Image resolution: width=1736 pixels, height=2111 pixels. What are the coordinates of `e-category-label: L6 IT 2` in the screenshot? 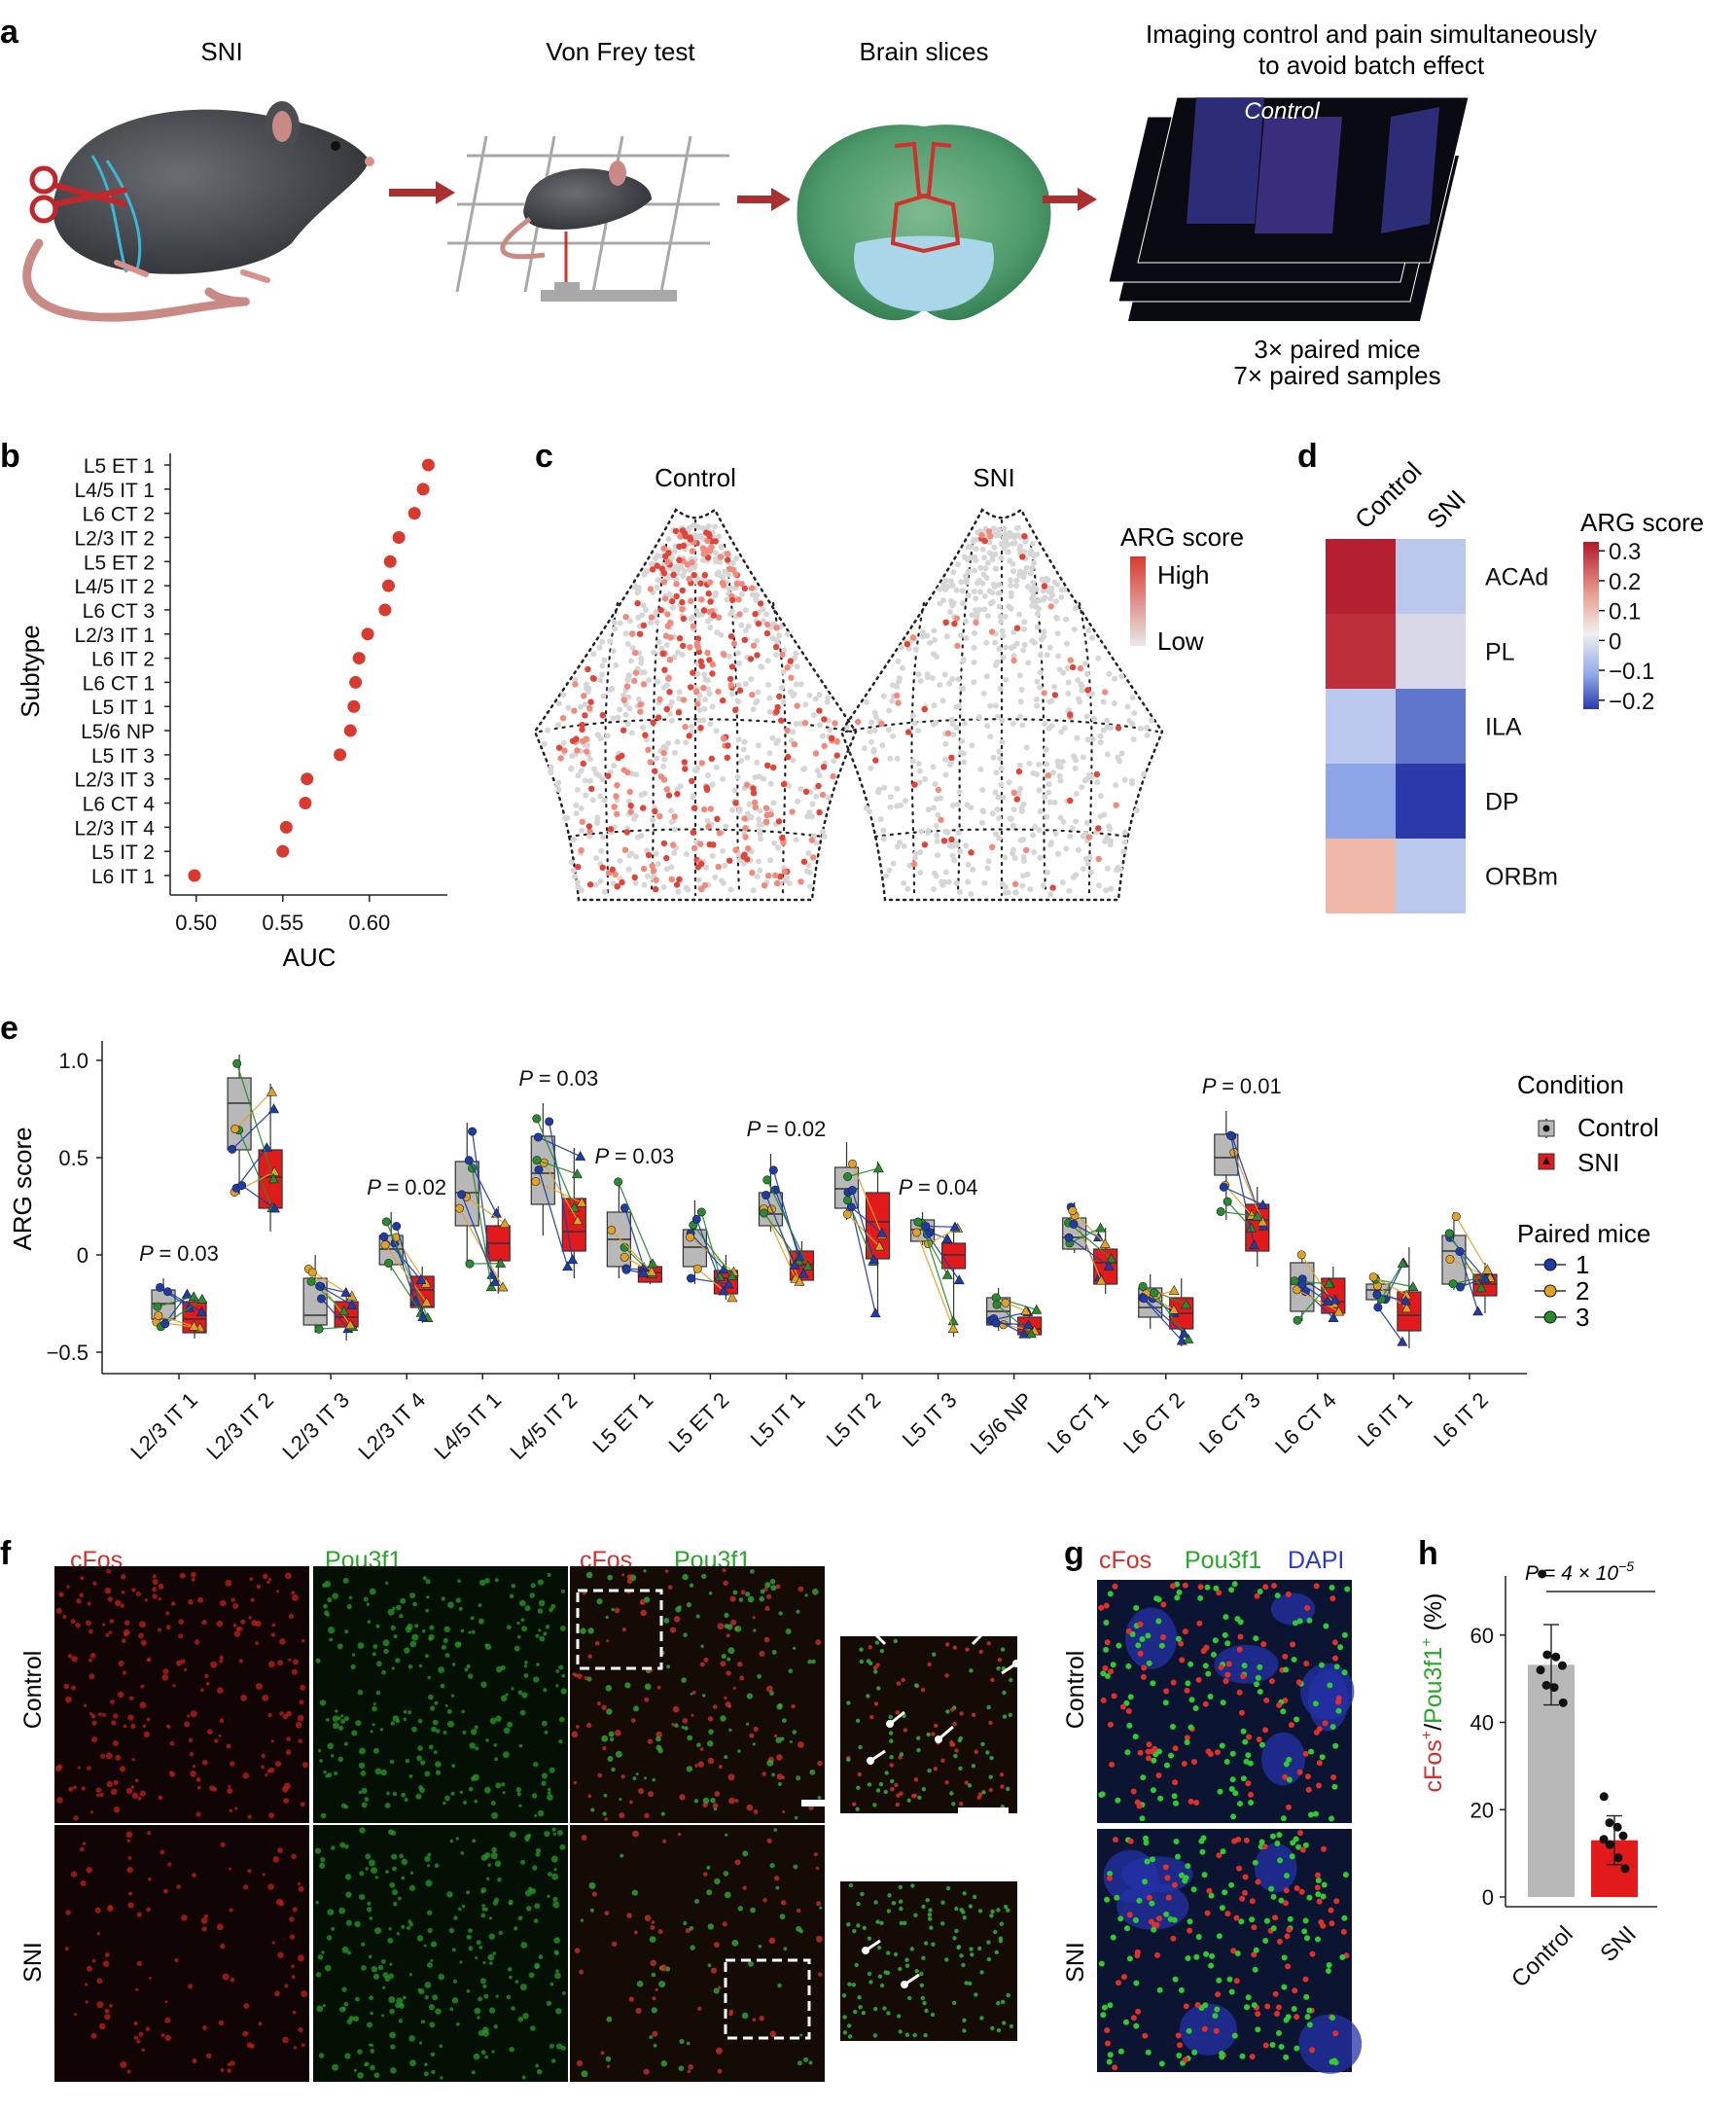 It's located at (1461, 1419).